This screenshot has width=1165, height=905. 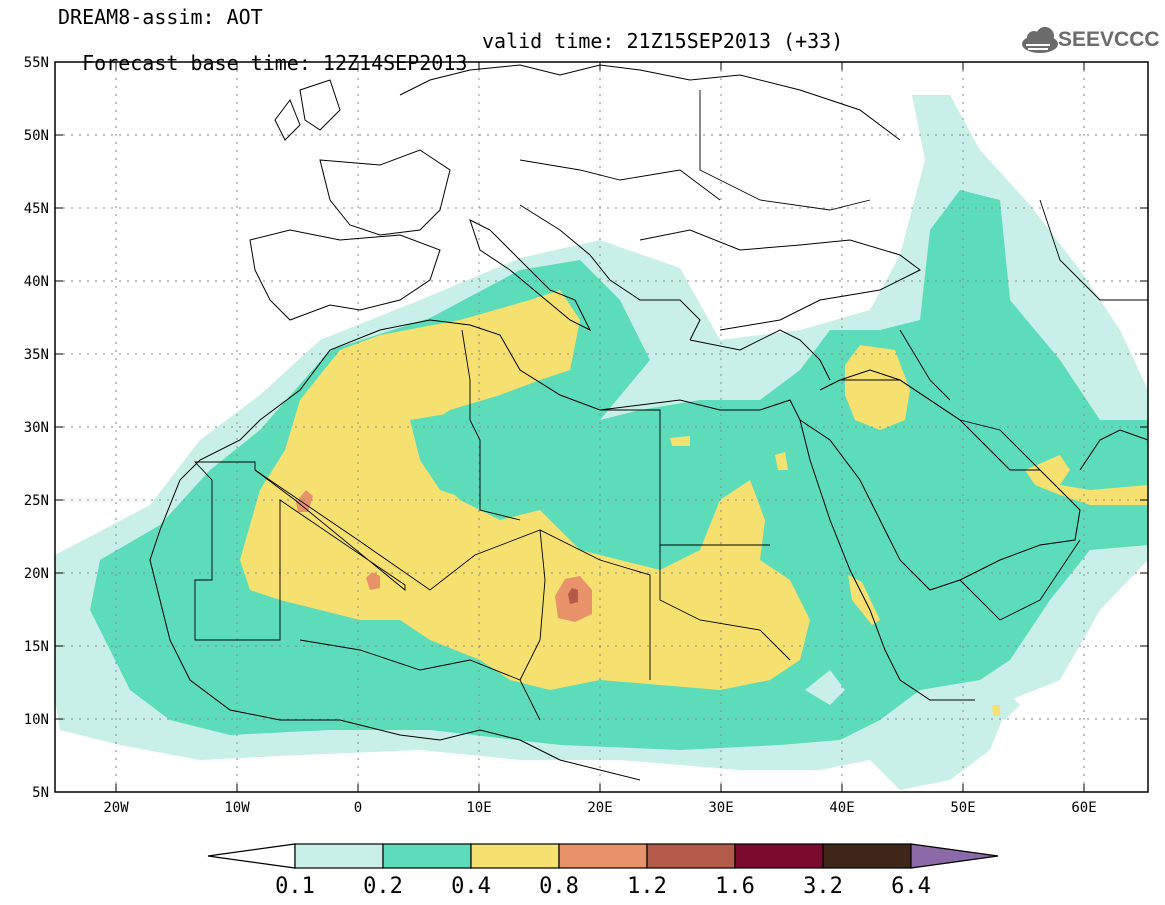 I want to click on lon-label: 20W, so click(x=116, y=808).